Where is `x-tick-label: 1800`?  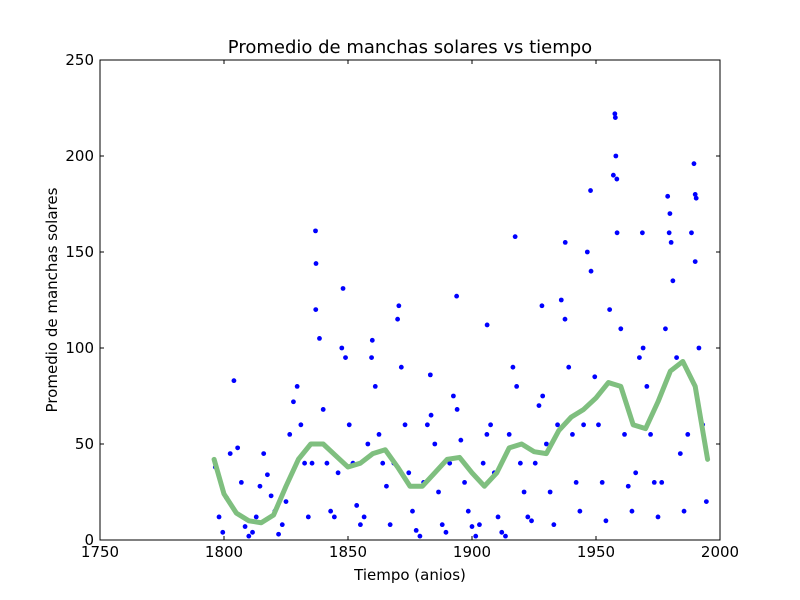 x-tick-label: 1800 is located at coordinates (224, 552).